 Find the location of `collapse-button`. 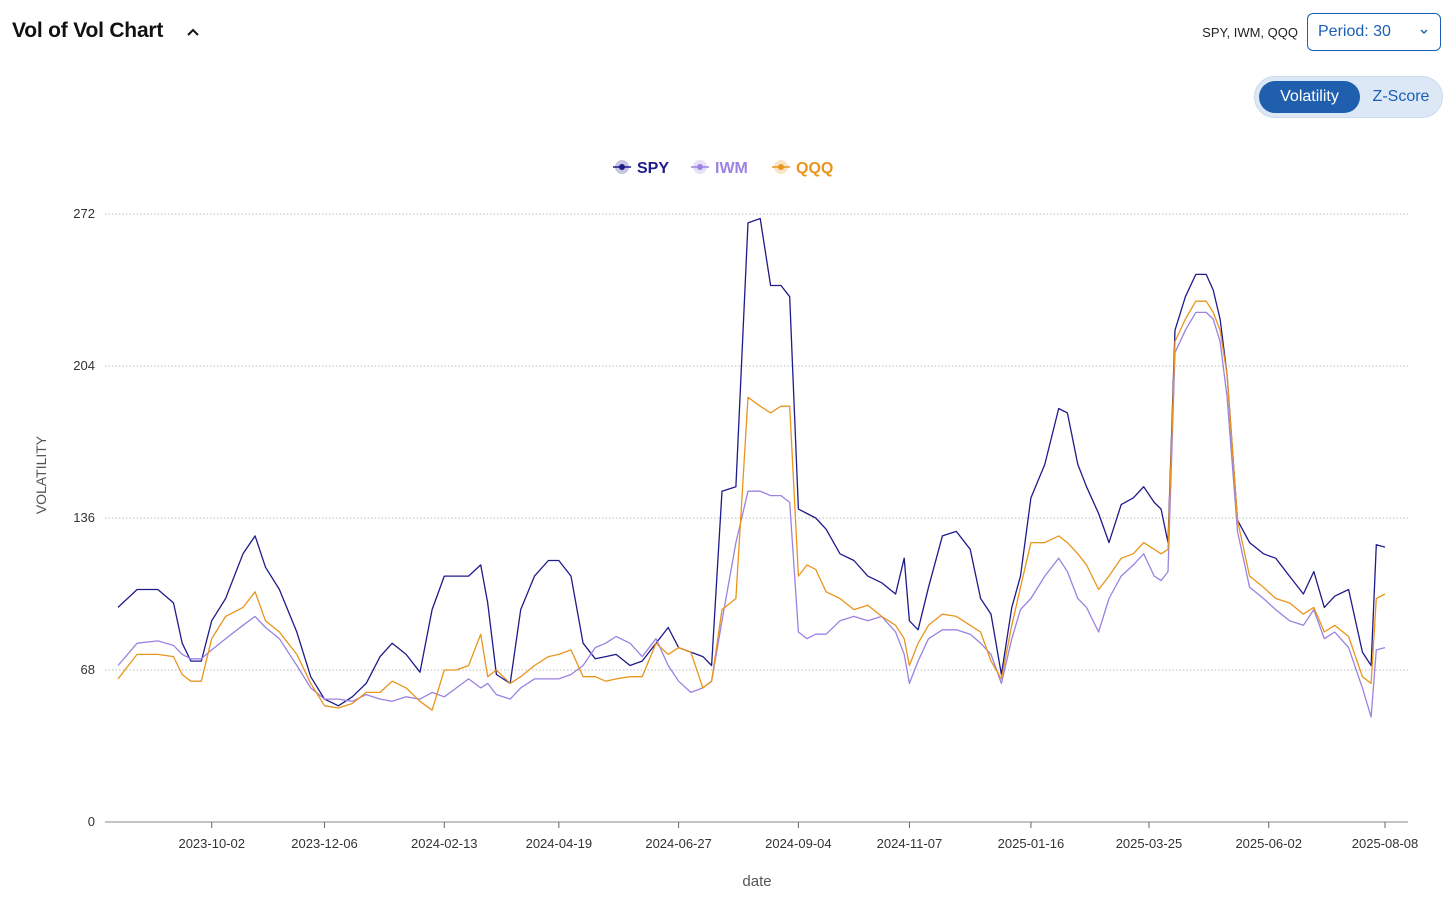

collapse-button is located at coordinates (193, 32).